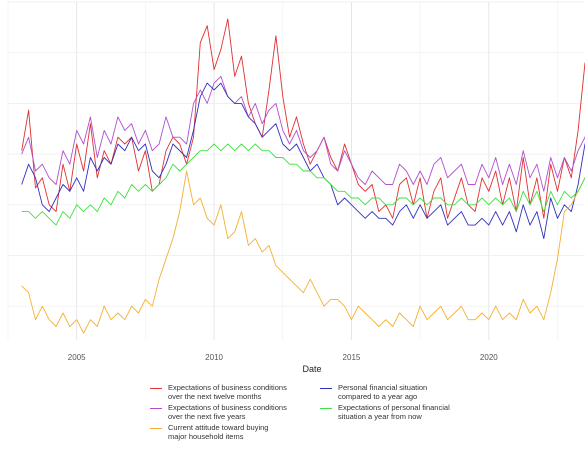 This screenshot has height=450, width=585. I want to click on x-axis-title: Date, so click(311, 369).